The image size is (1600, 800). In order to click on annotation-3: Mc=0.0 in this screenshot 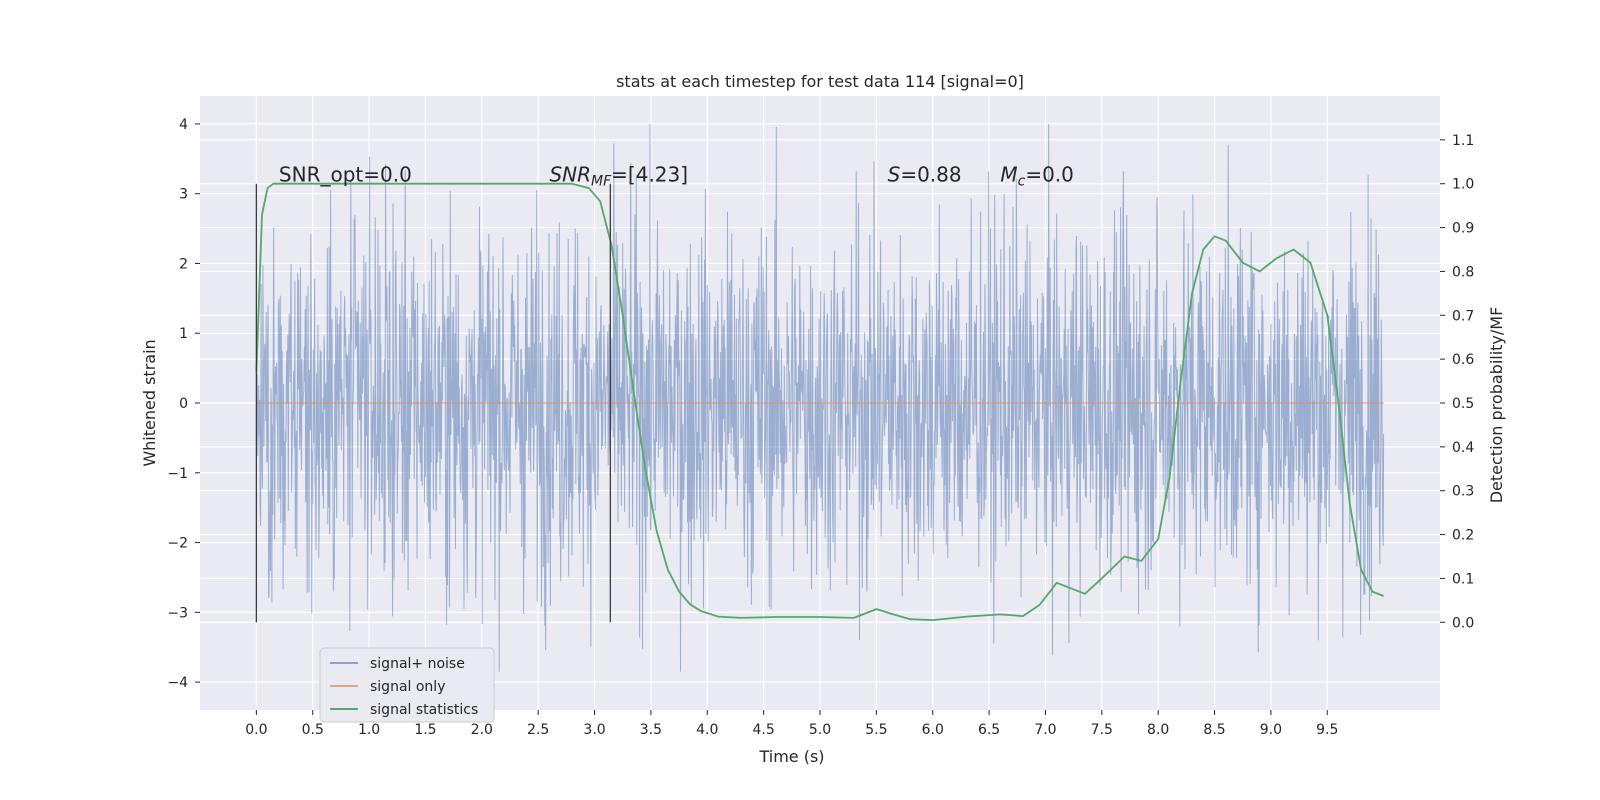, I will do `click(1037, 176)`.